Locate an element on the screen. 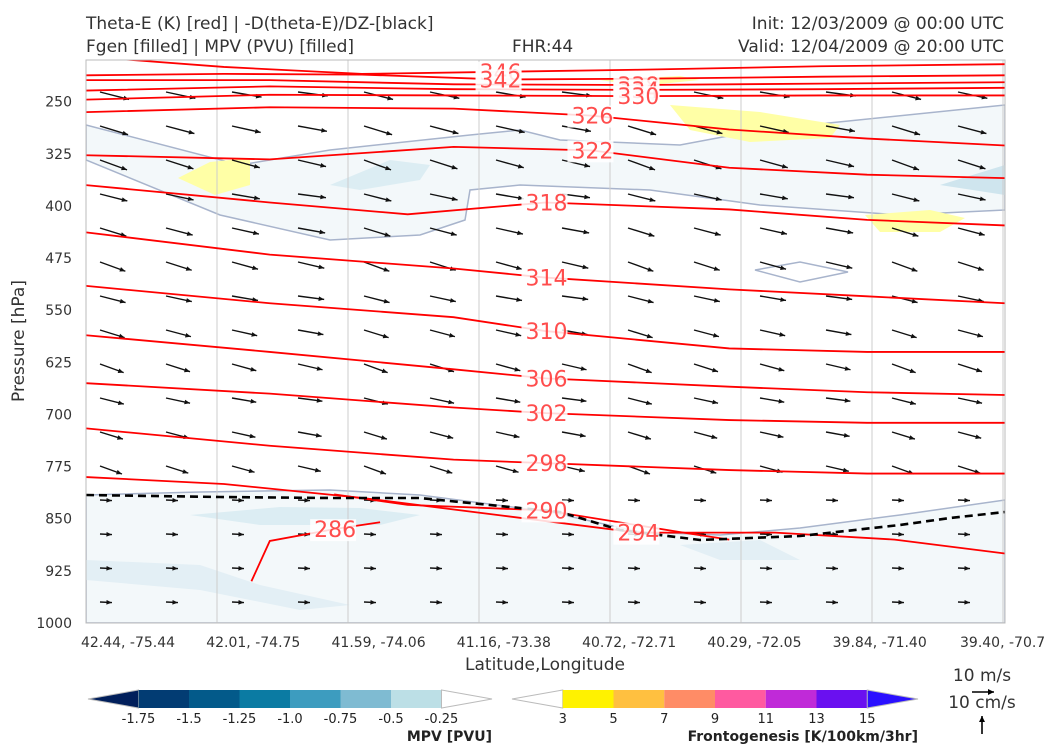 The width and height of the screenshot is (1050, 750). y-axis-ticks: 250 325 400 475 550 625 700 775 850 925 1000 is located at coordinates (54, 363).